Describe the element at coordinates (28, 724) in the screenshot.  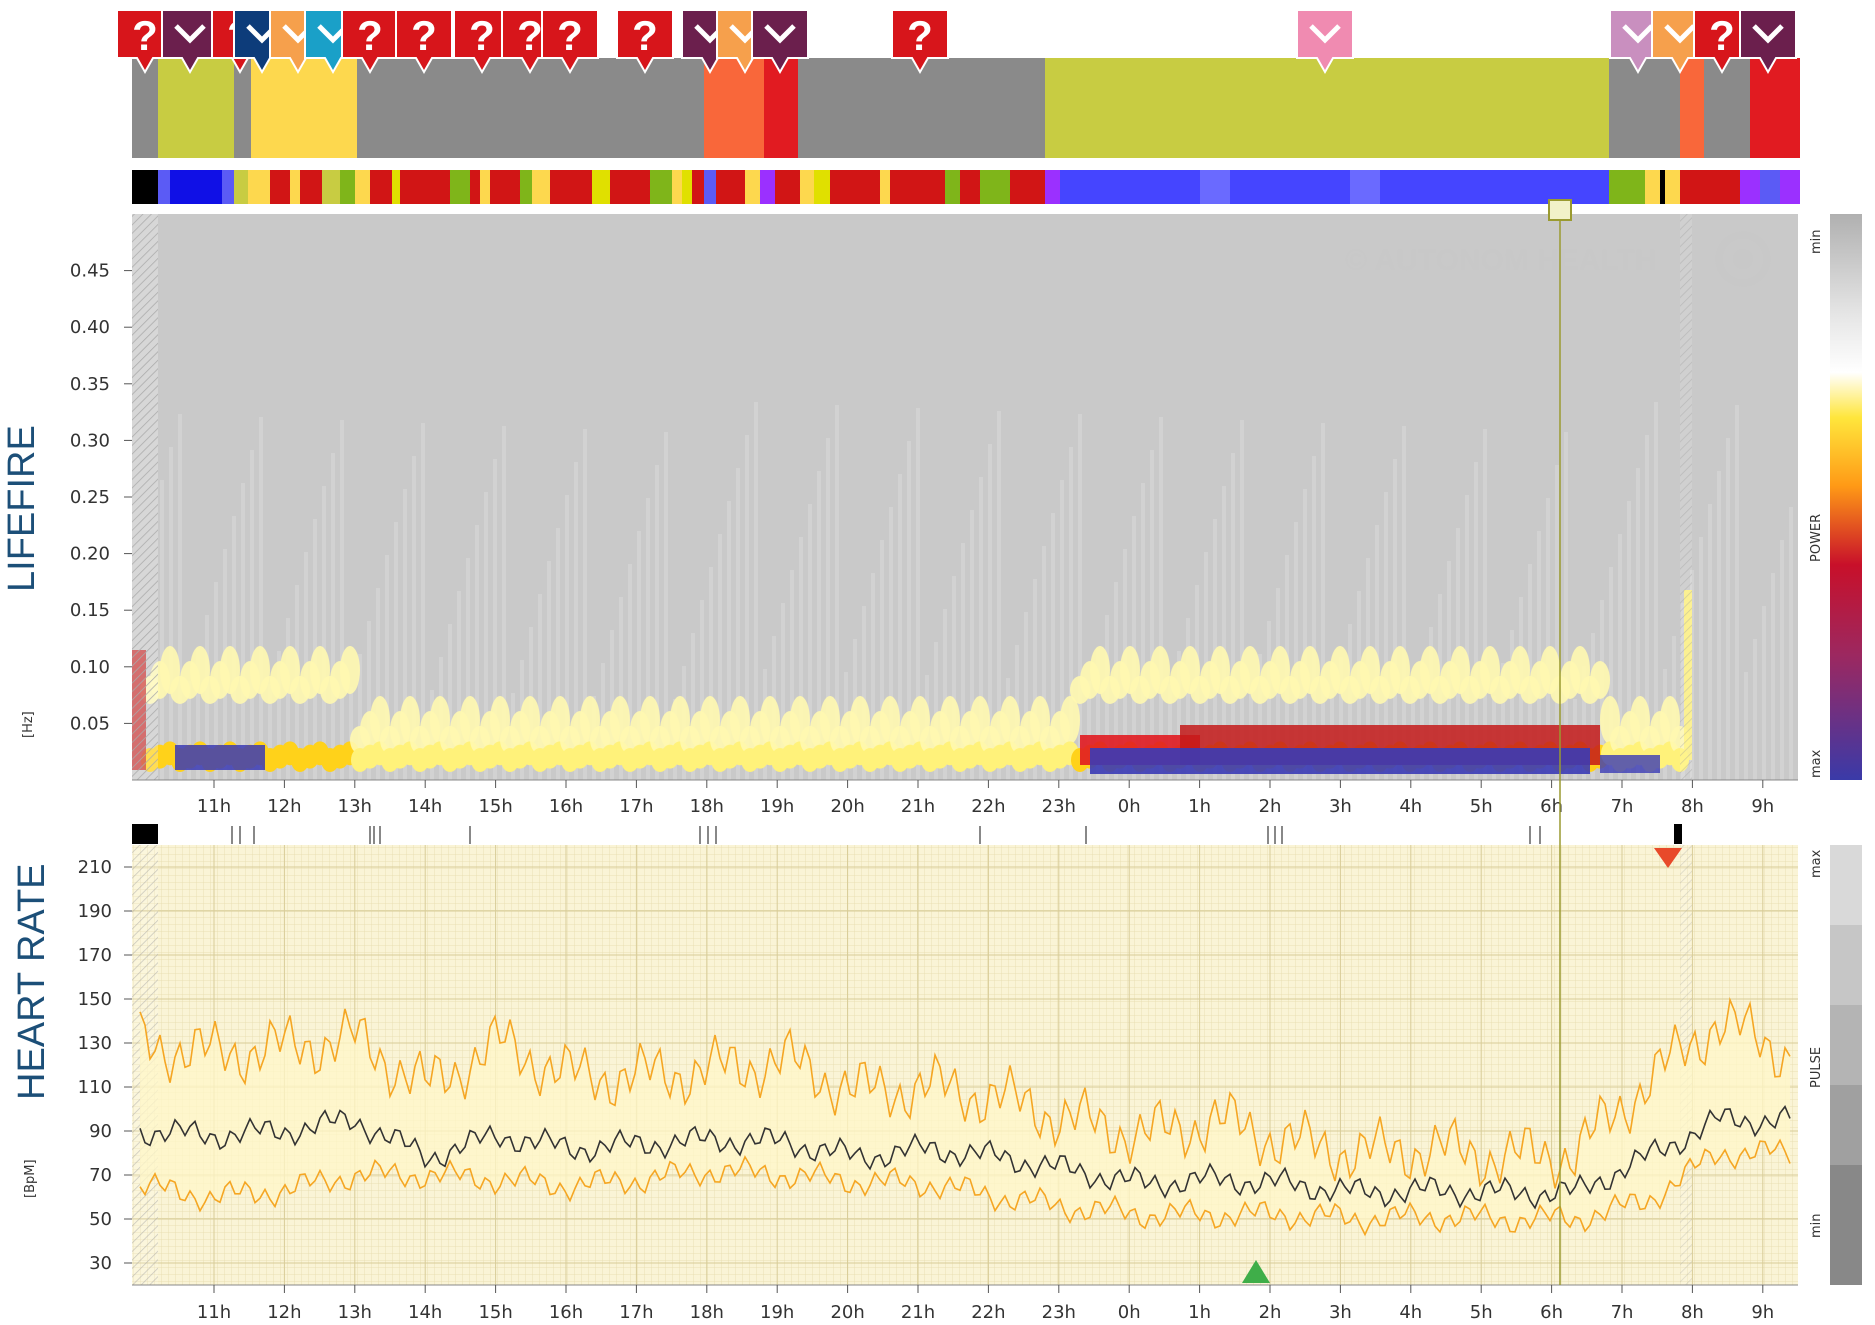
I see `lifefire-ylabel: [Hz]` at that location.